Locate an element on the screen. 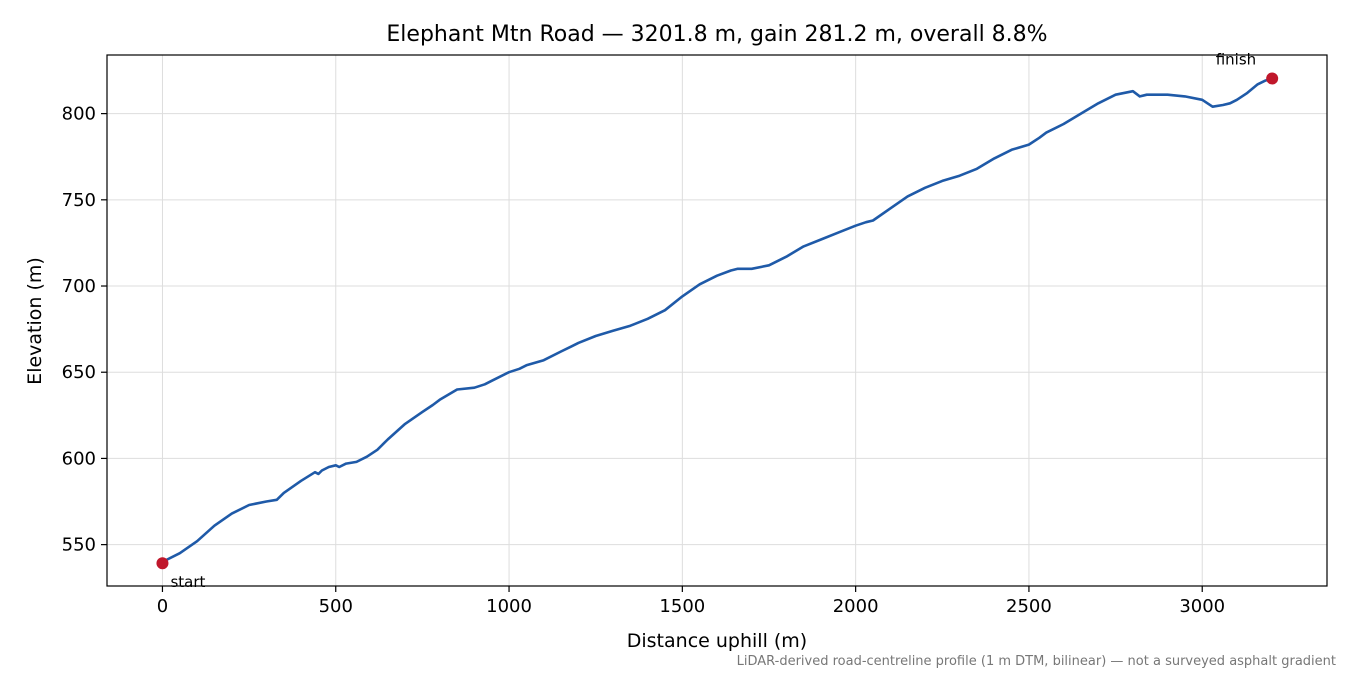  x-tick-label: 2000 is located at coordinates (856, 606).